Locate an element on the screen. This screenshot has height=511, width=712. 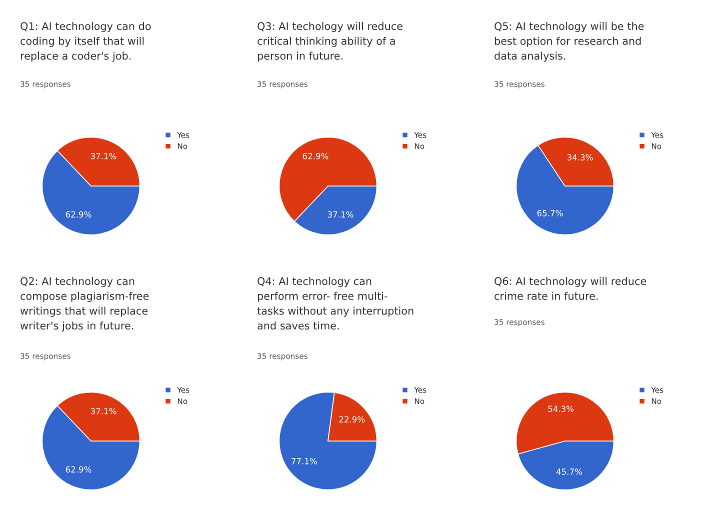
chart-title: Q2: AI technology can compose plagiarism-free writings that will replace writer's jobs in future. is located at coordinates (84, 304).